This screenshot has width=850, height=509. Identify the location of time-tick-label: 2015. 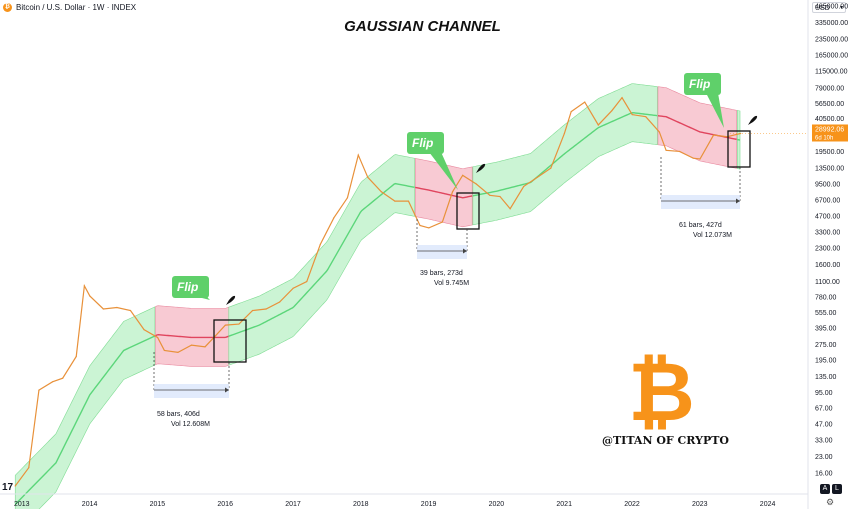
(158, 504).